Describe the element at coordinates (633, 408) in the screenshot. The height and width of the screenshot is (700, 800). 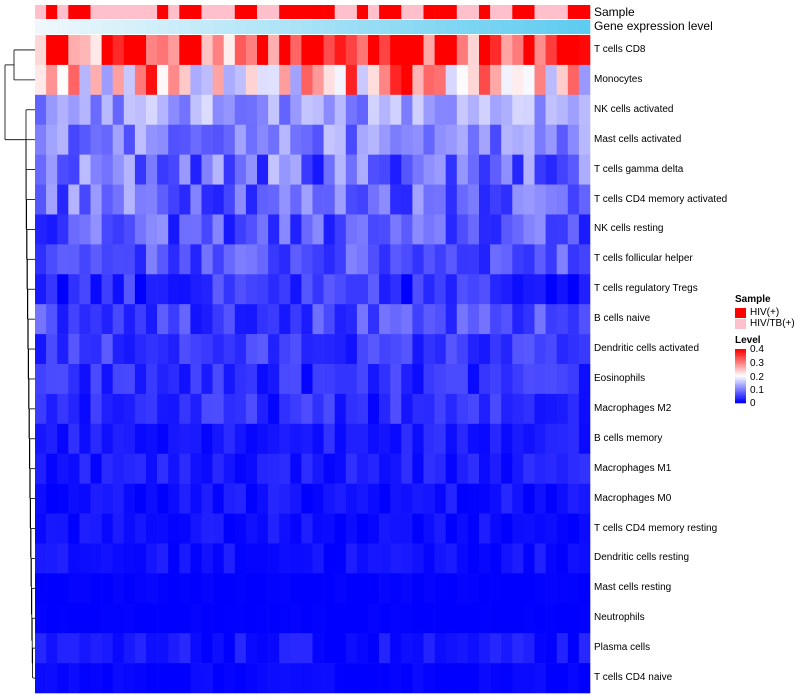
I see `row-label: Macrophages M2` at that location.